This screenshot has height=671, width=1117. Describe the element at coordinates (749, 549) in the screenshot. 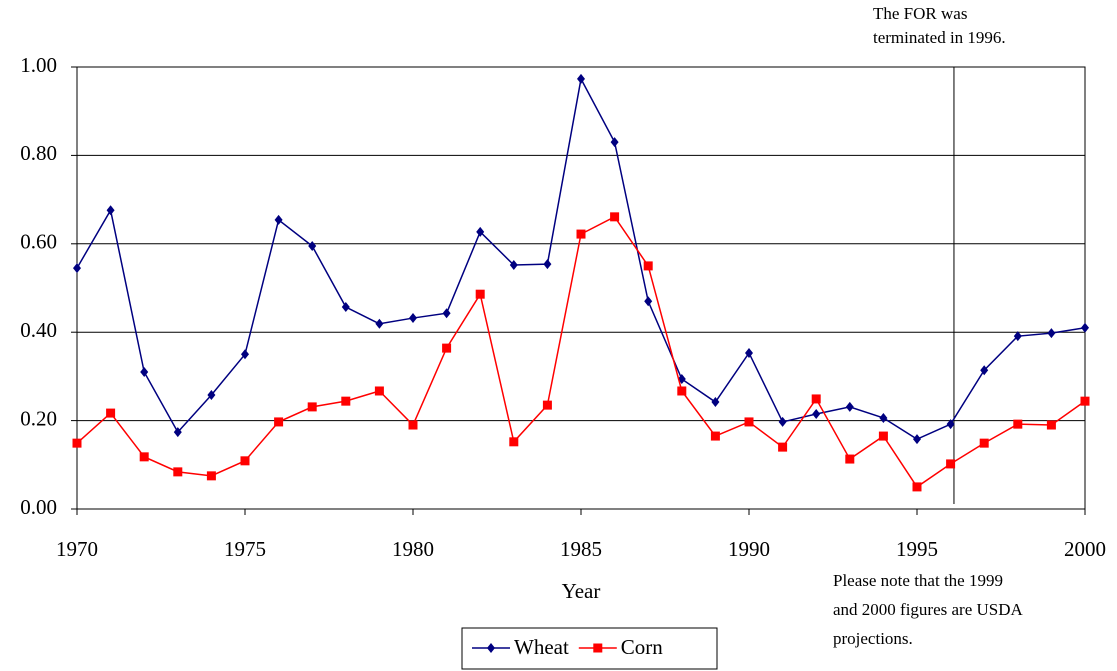

I see `x-tick-label: 1990` at that location.